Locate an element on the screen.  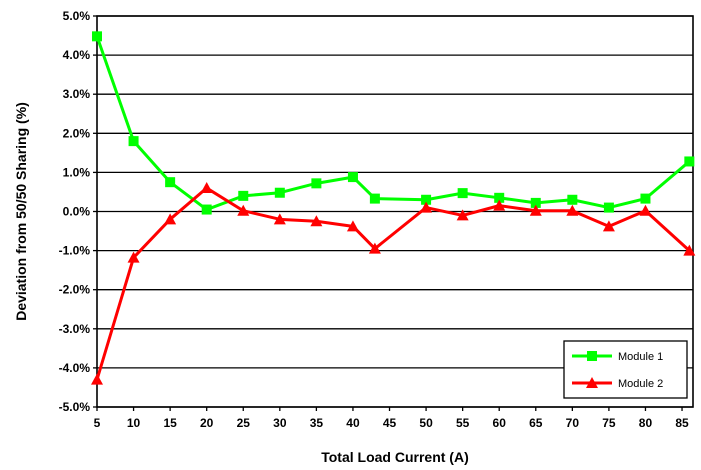
x-tick-label: 80 is located at coordinates (646, 423).